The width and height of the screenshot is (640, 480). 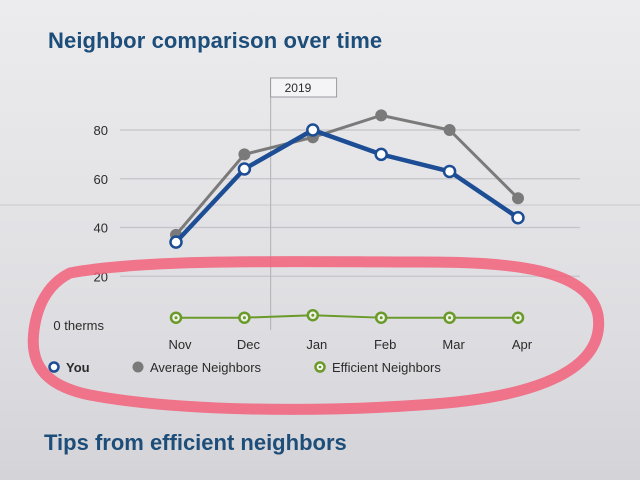 I want to click on legend: You Average Neighbors Efficient Neighbors, so click(x=244, y=367).